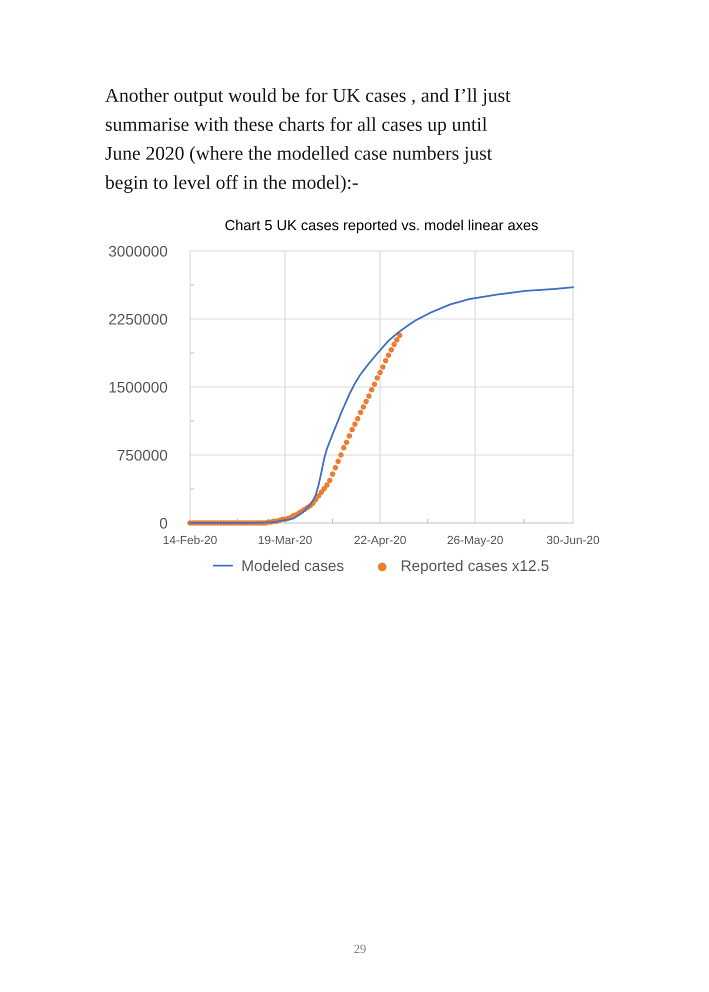  I want to click on y-tick-label: 2250000, so click(138, 319).